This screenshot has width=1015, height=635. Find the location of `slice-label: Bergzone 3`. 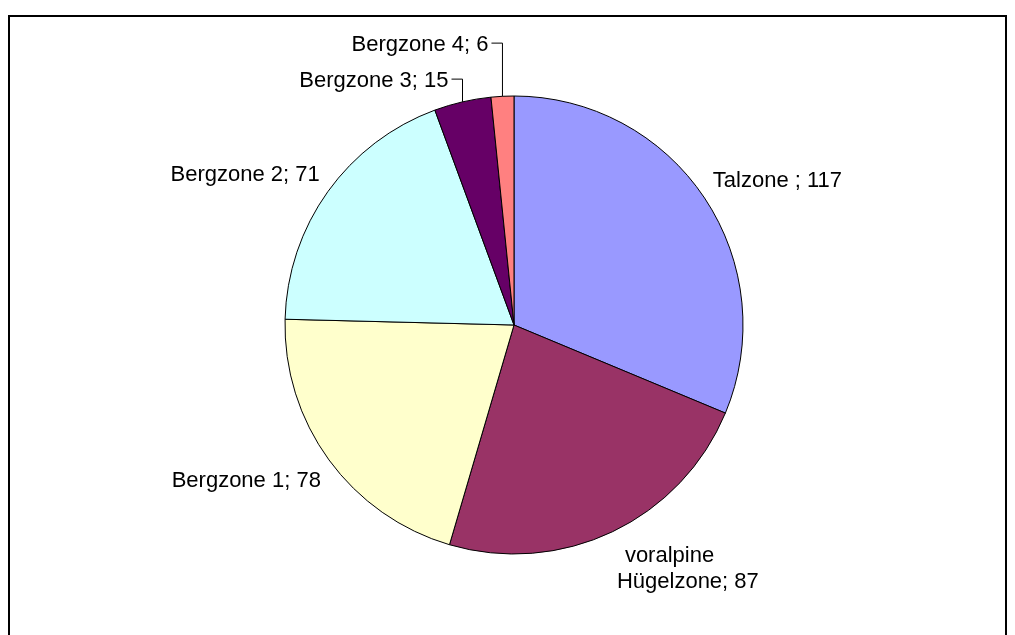

slice-label: Bergzone 3 is located at coordinates (355, 79).